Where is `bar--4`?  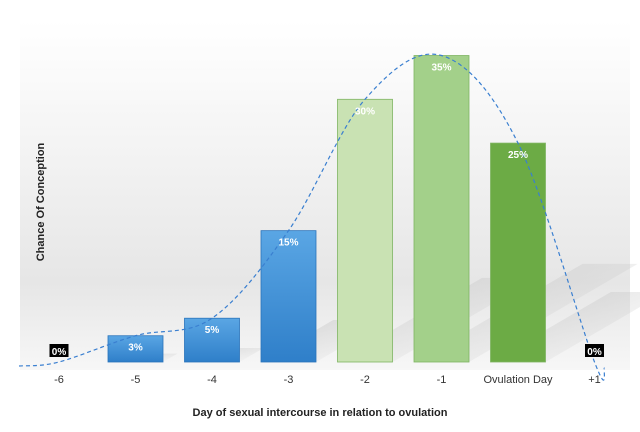 bar--4 is located at coordinates (212, 340).